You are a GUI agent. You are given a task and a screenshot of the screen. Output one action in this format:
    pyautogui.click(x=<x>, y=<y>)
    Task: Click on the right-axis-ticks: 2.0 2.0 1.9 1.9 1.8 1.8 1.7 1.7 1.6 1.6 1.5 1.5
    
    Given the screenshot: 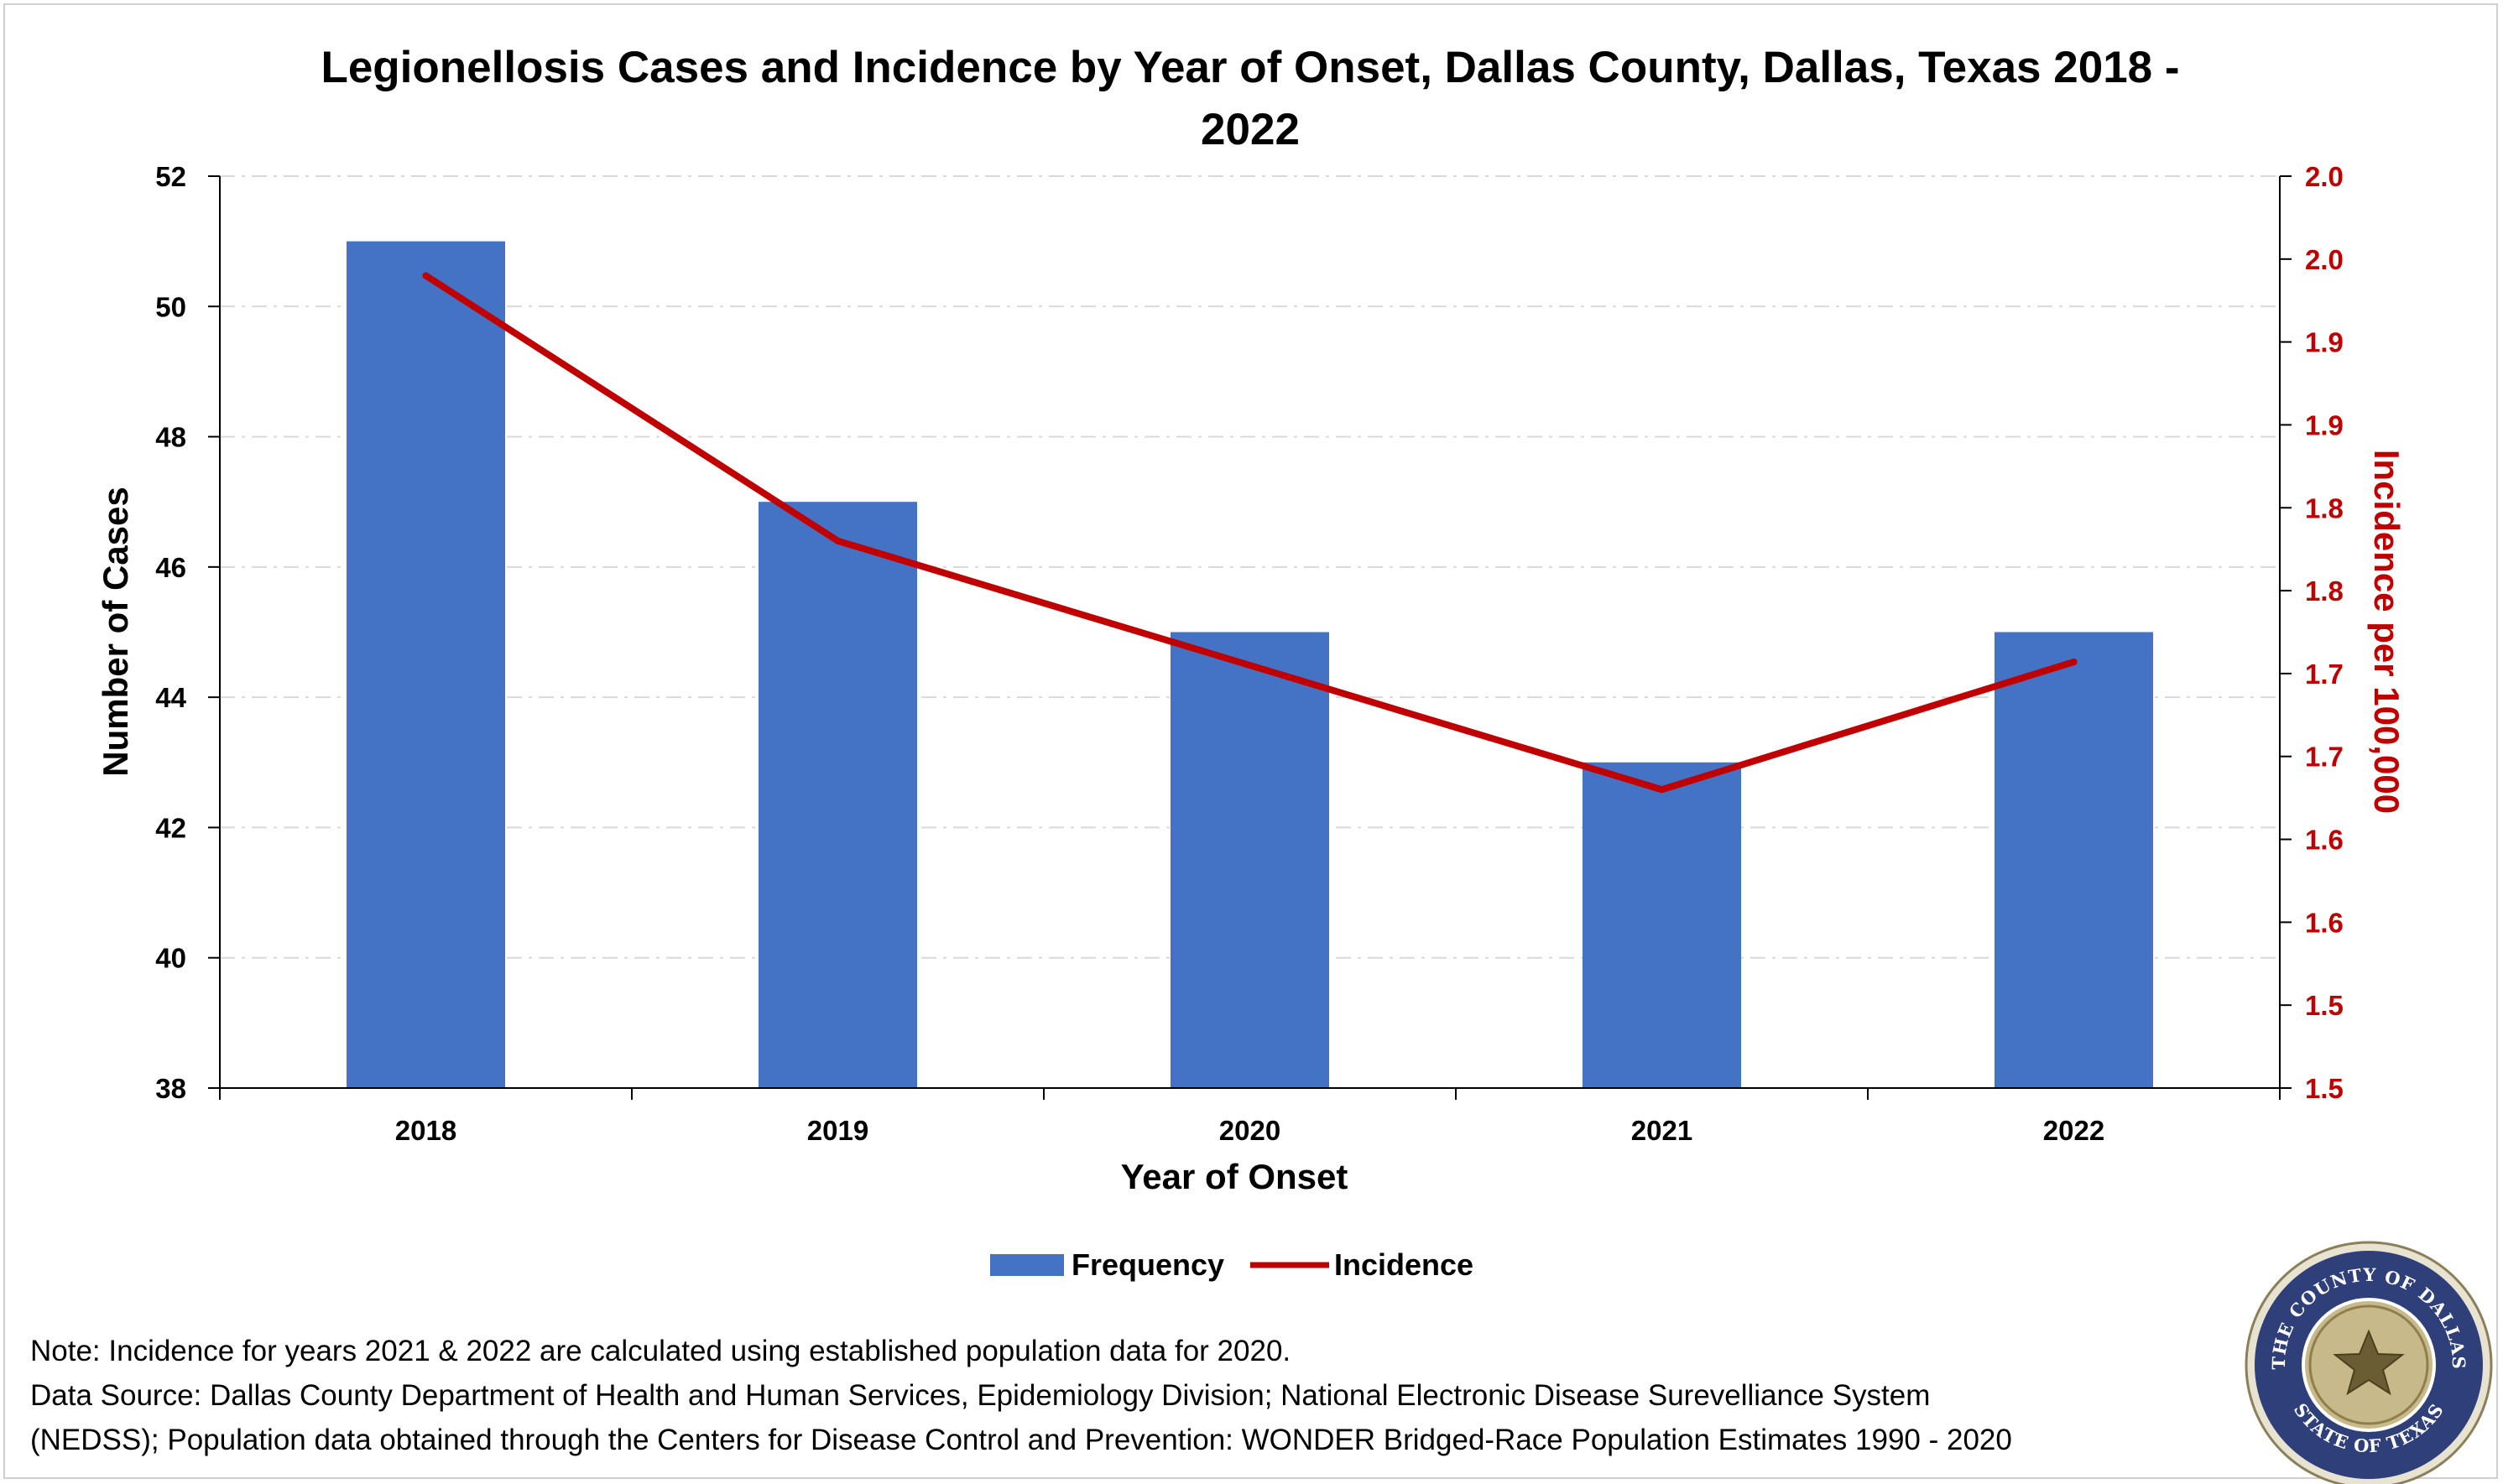 What is the action you would take?
    pyautogui.click(x=2312, y=632)
    